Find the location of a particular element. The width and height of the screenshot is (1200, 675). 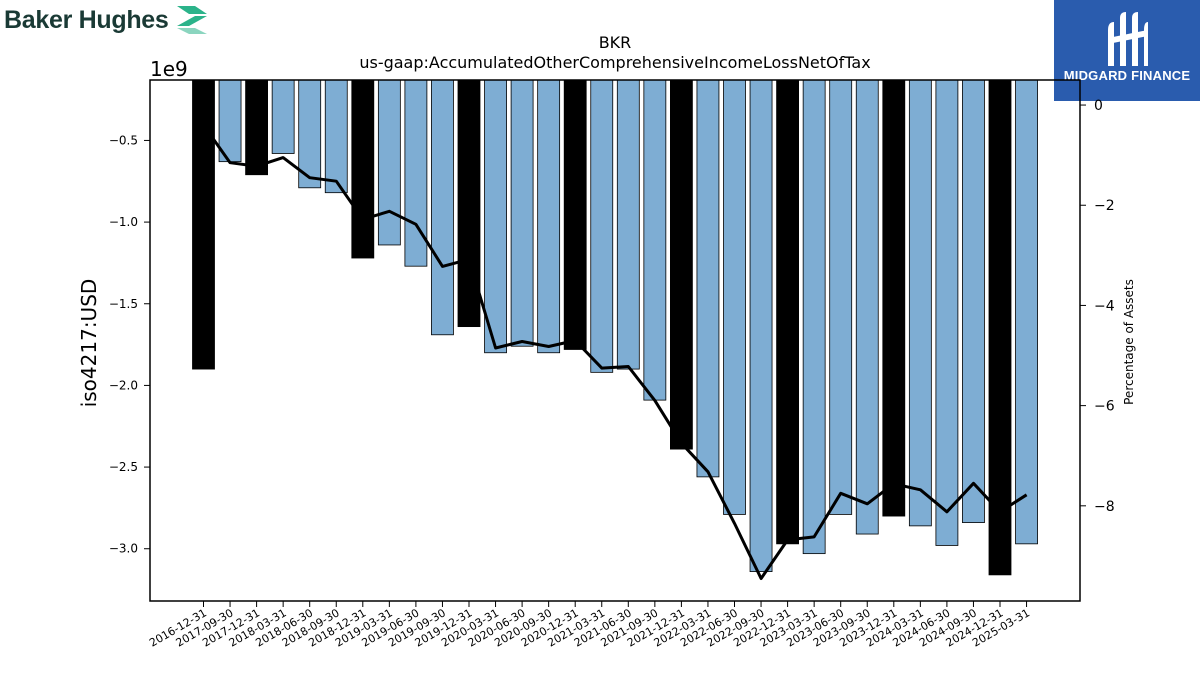

y-tick-label: −3.0 is located at coordinates (123, 549).